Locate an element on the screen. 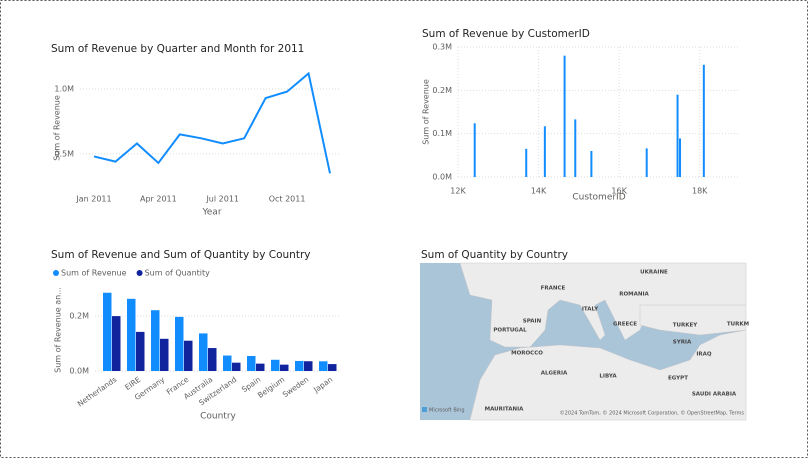 Image resolution: width=808 pixels, height=458 pixels. x-axis-title: Country is located at coordinates (218, 417).